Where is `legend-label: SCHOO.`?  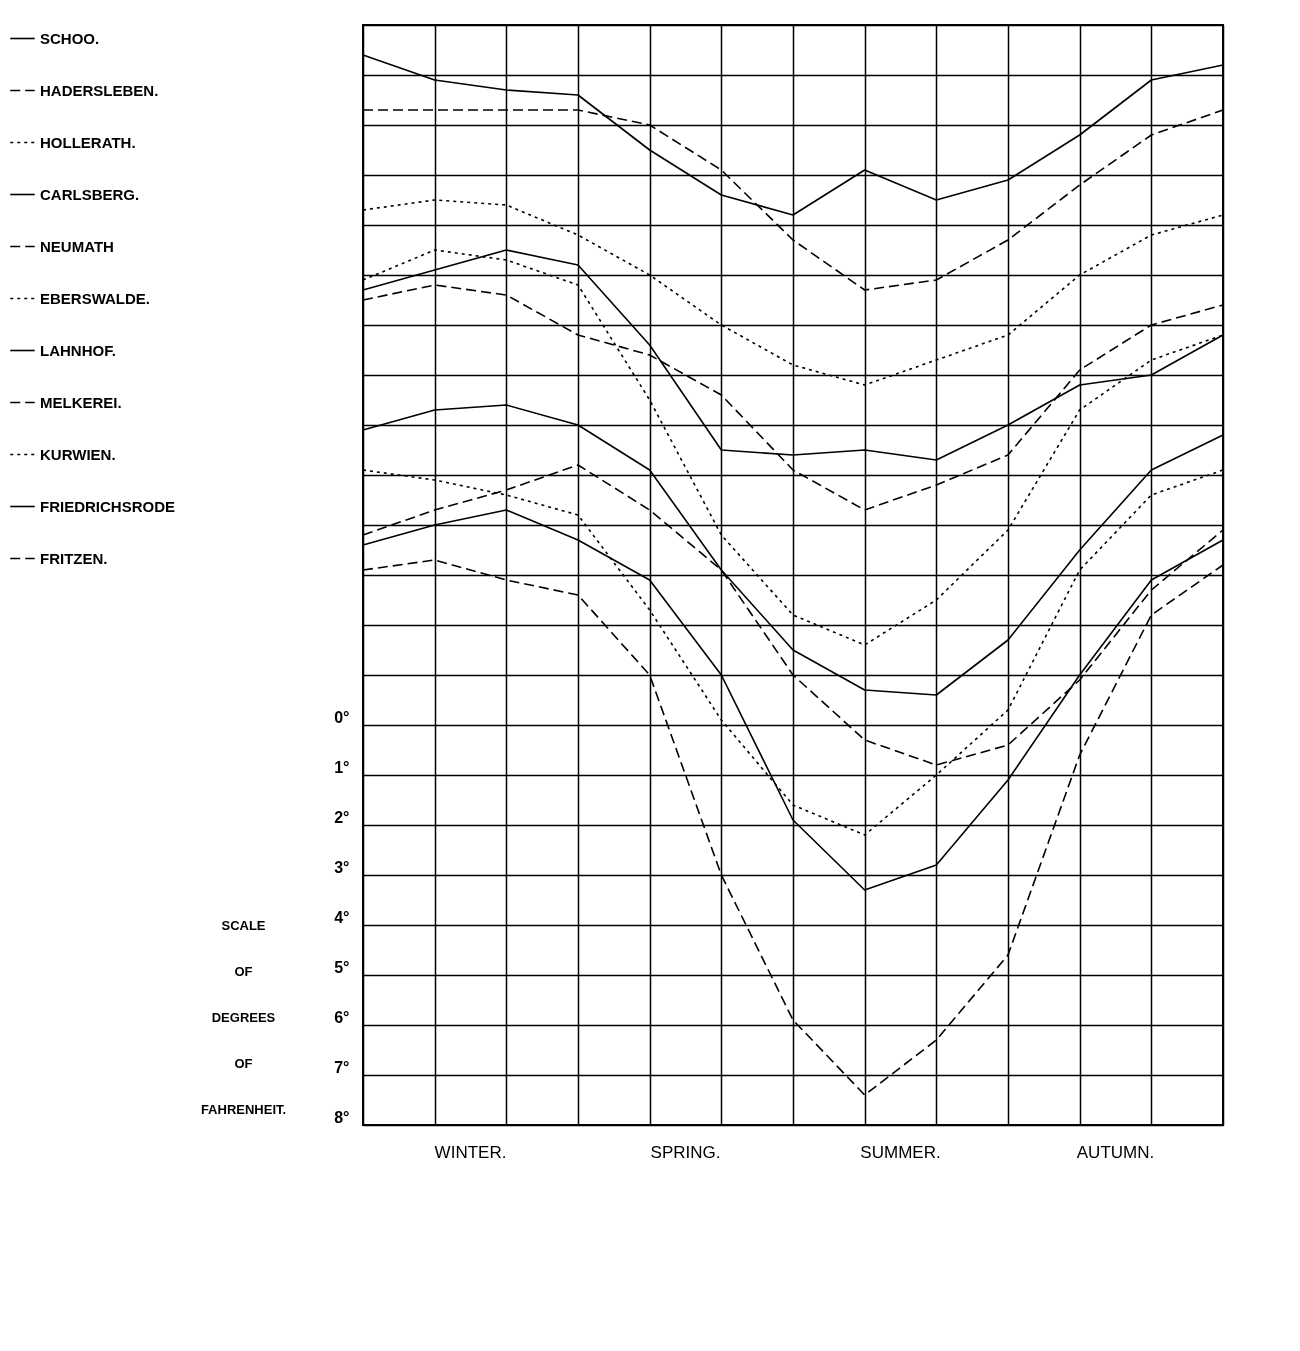 legend-label: SCHOO. is located at coordinates (70, 38).